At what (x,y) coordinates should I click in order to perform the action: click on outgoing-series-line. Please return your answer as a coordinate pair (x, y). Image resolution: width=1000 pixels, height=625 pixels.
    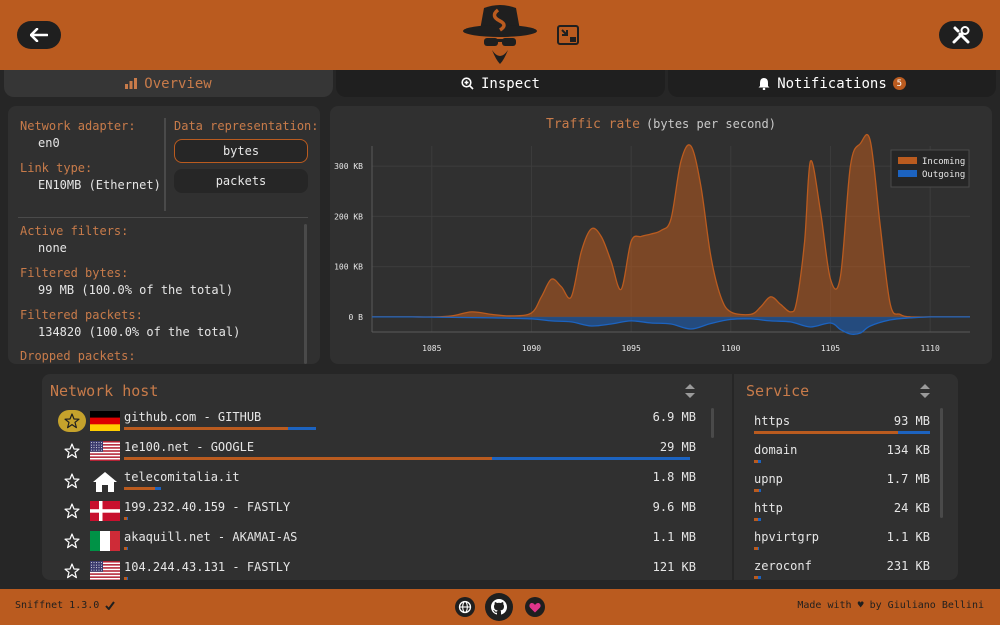
    Looking at the image, I should click on (671, 325).